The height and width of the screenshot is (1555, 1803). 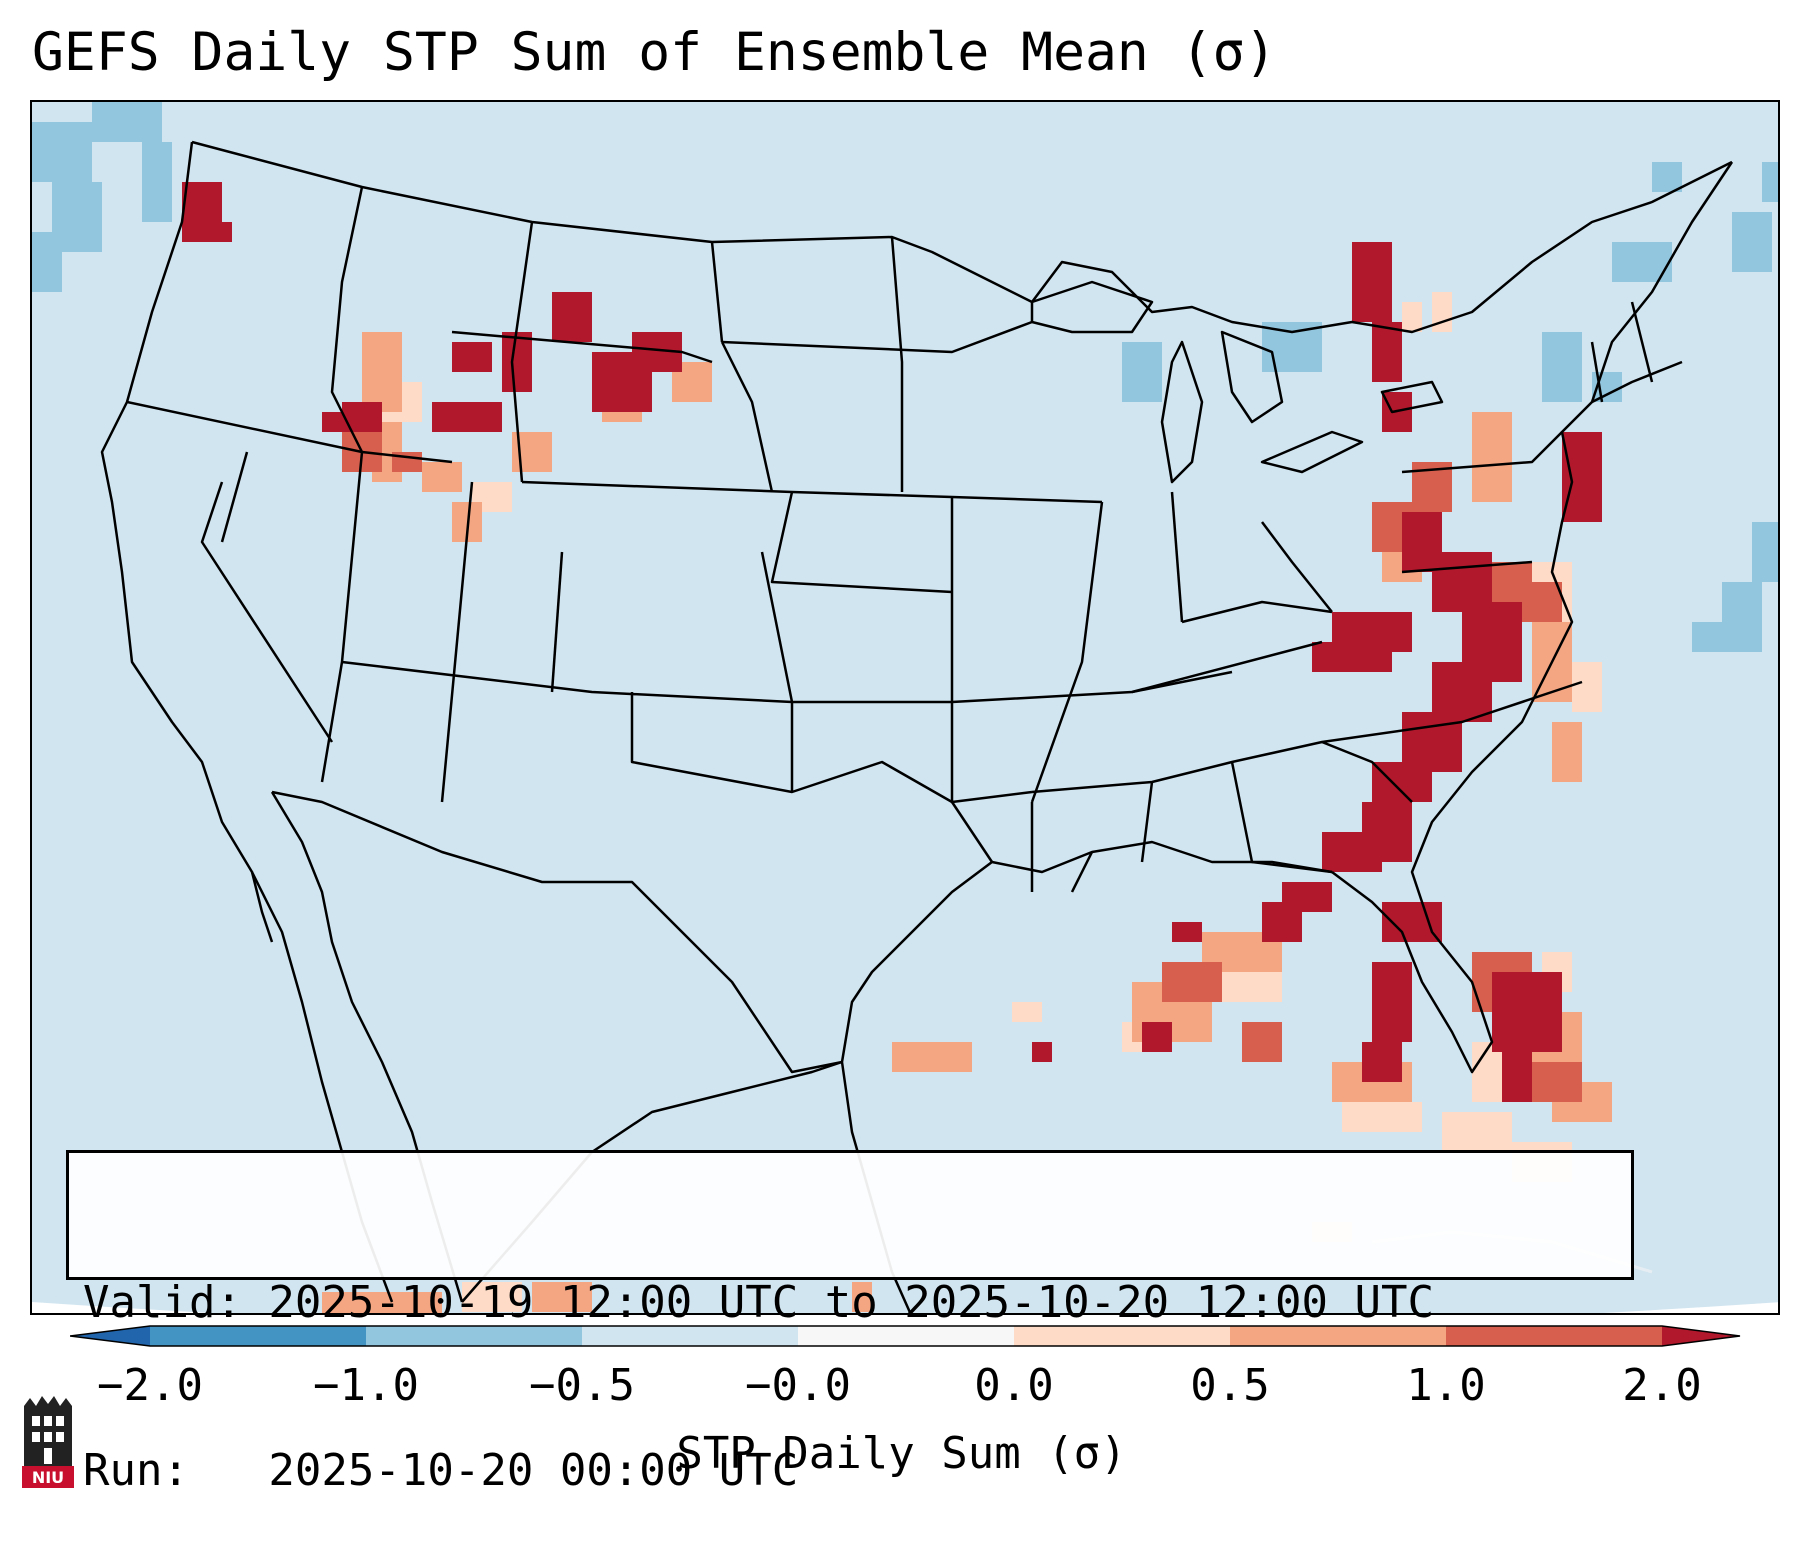 What do you see at coordinates (798, 1385) in the screenshot?
I see `tick-label-4: −0.0` at bounding box center [798, 1385].